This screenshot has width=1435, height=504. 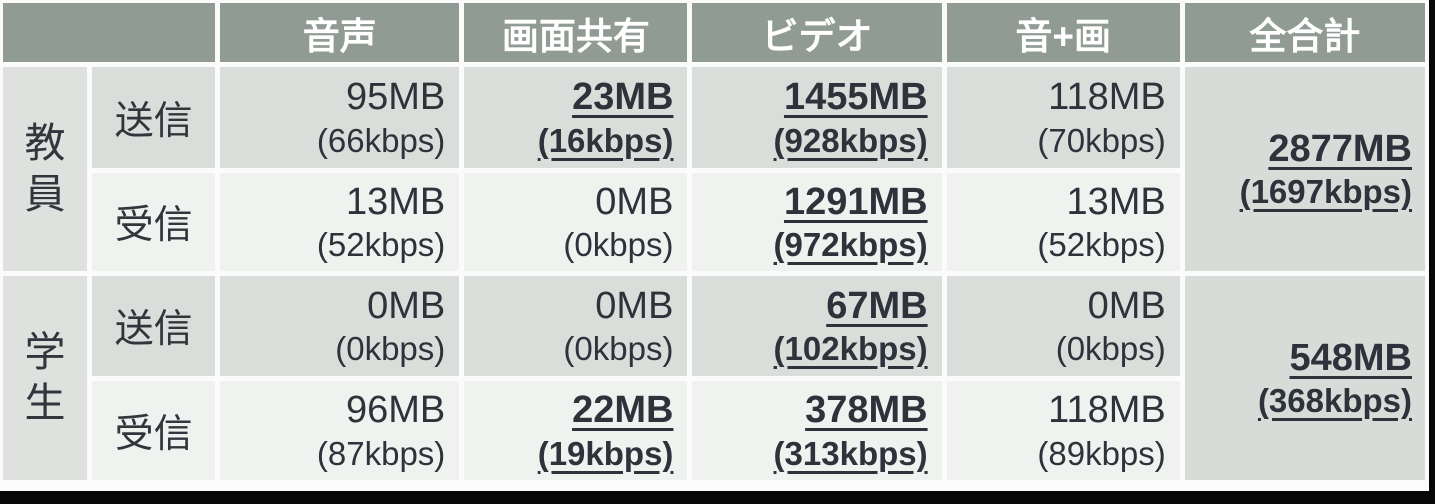 I want to click on value-cell-teacher-receive-video: 1291MB (972kbps), so click(x=817, y=222).